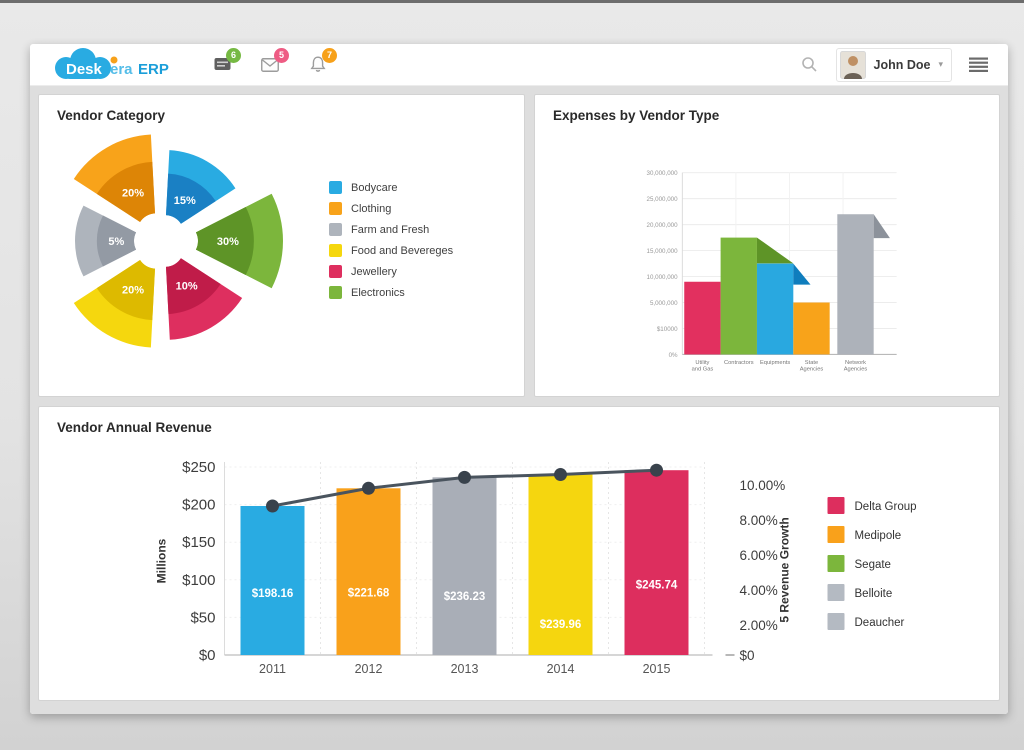  I want to click on pie-slice-farm-and-fresh: 5%, so click(106, 241).